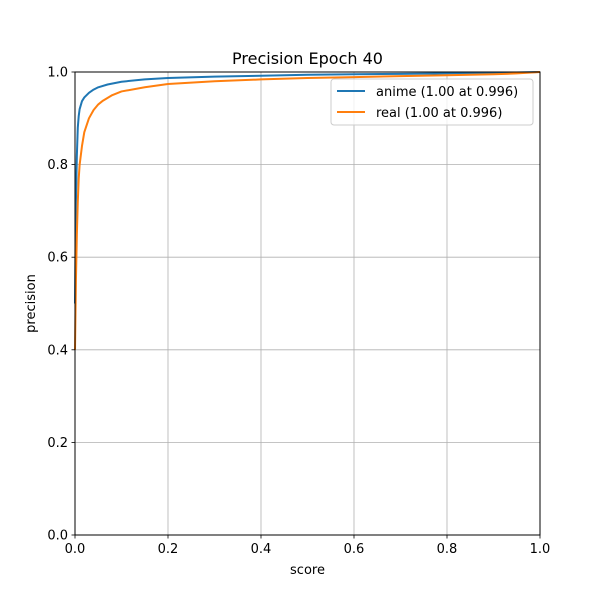 This screenshot has width=600, height=600. I want to click on y-tick-label: 1.0, so click(57, 73).